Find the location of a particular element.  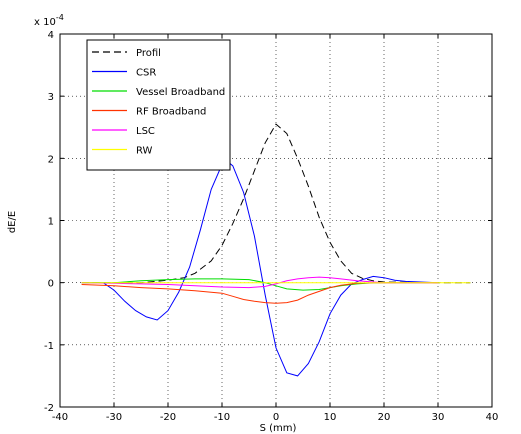

legend-label-vessel-broadband: Vessel Broadband is located at coordinates (180, 92).